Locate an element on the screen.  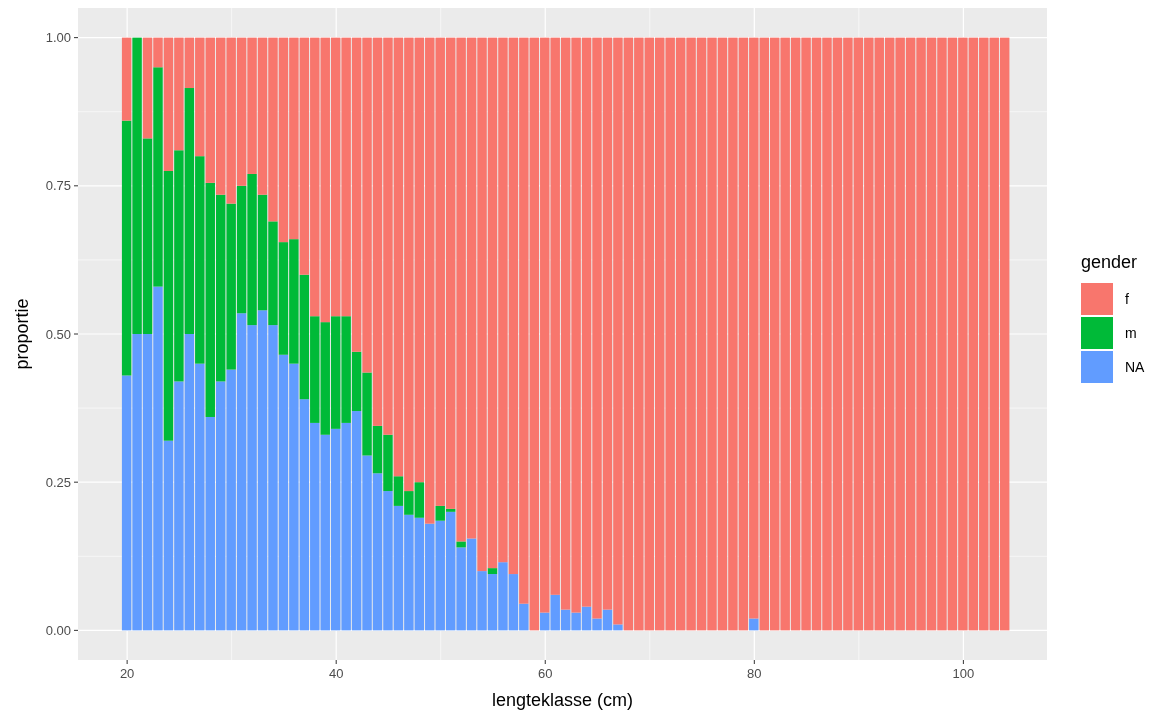
legend-label: f is located at coordinates (1127, 299).